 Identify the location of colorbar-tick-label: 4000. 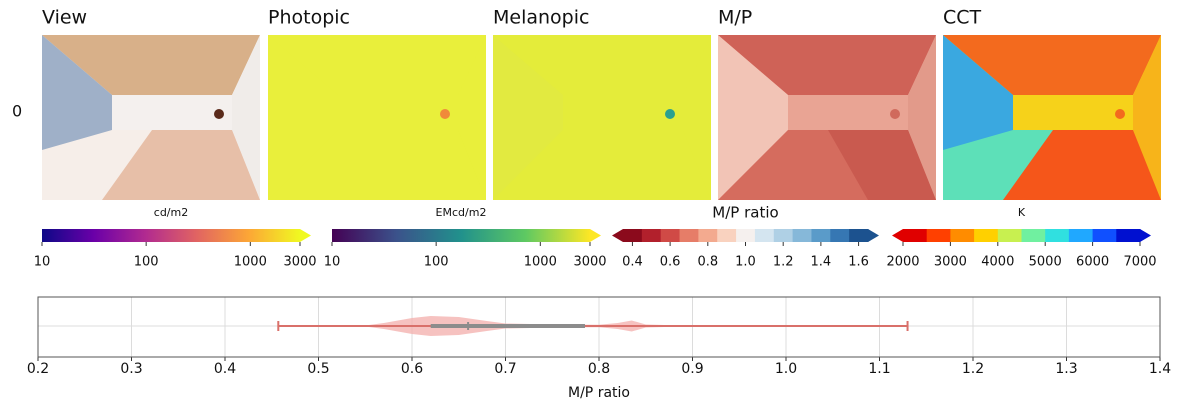
(997, 262).